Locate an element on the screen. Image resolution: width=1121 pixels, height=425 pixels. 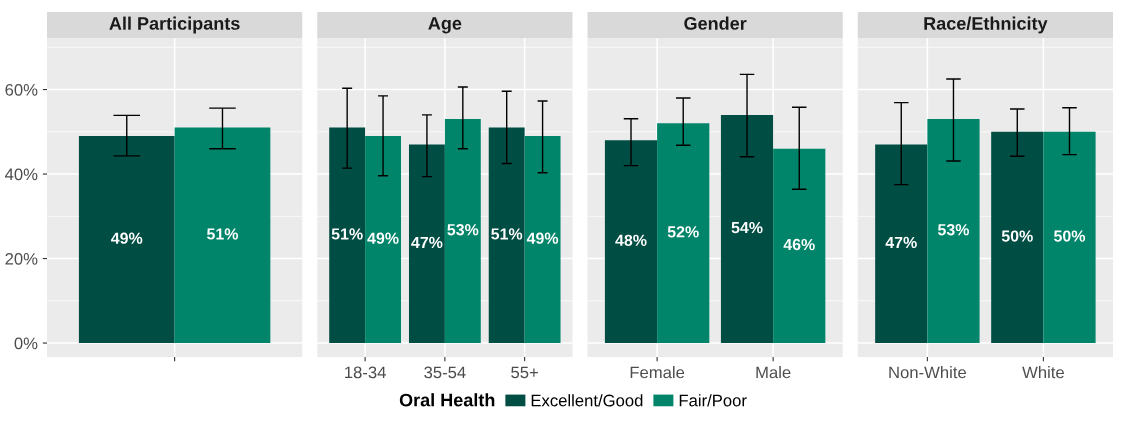
data-label: 54% is located at coordinates (747, 227).